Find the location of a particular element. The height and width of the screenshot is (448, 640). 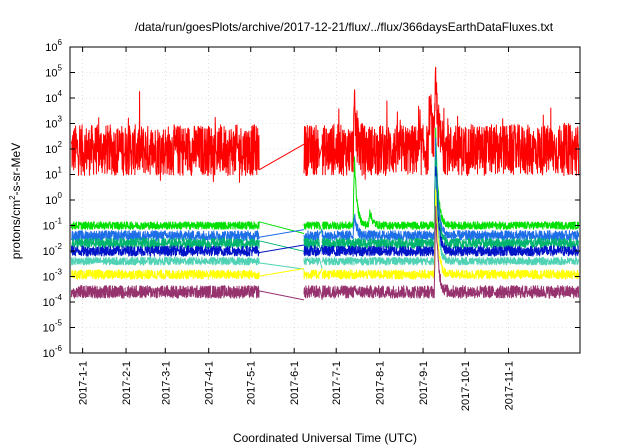

x-tick-label: 2017-3-1 is located at coordinates (166, 383).